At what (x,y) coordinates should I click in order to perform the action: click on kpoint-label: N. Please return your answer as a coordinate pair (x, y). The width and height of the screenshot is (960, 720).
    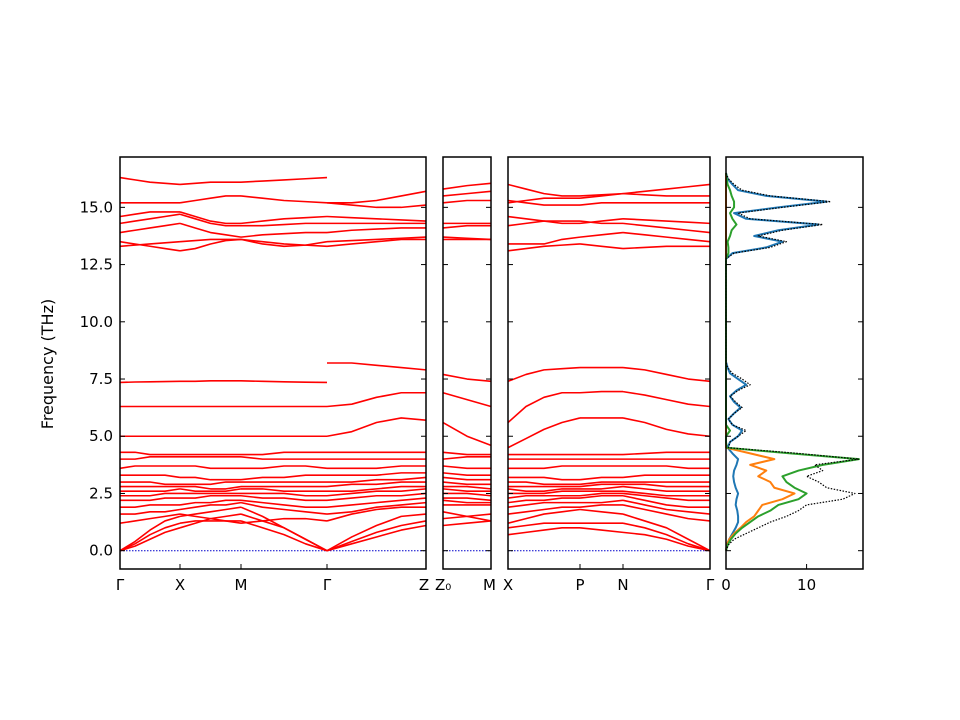
    Looking at the image, I should click on (622, 585).